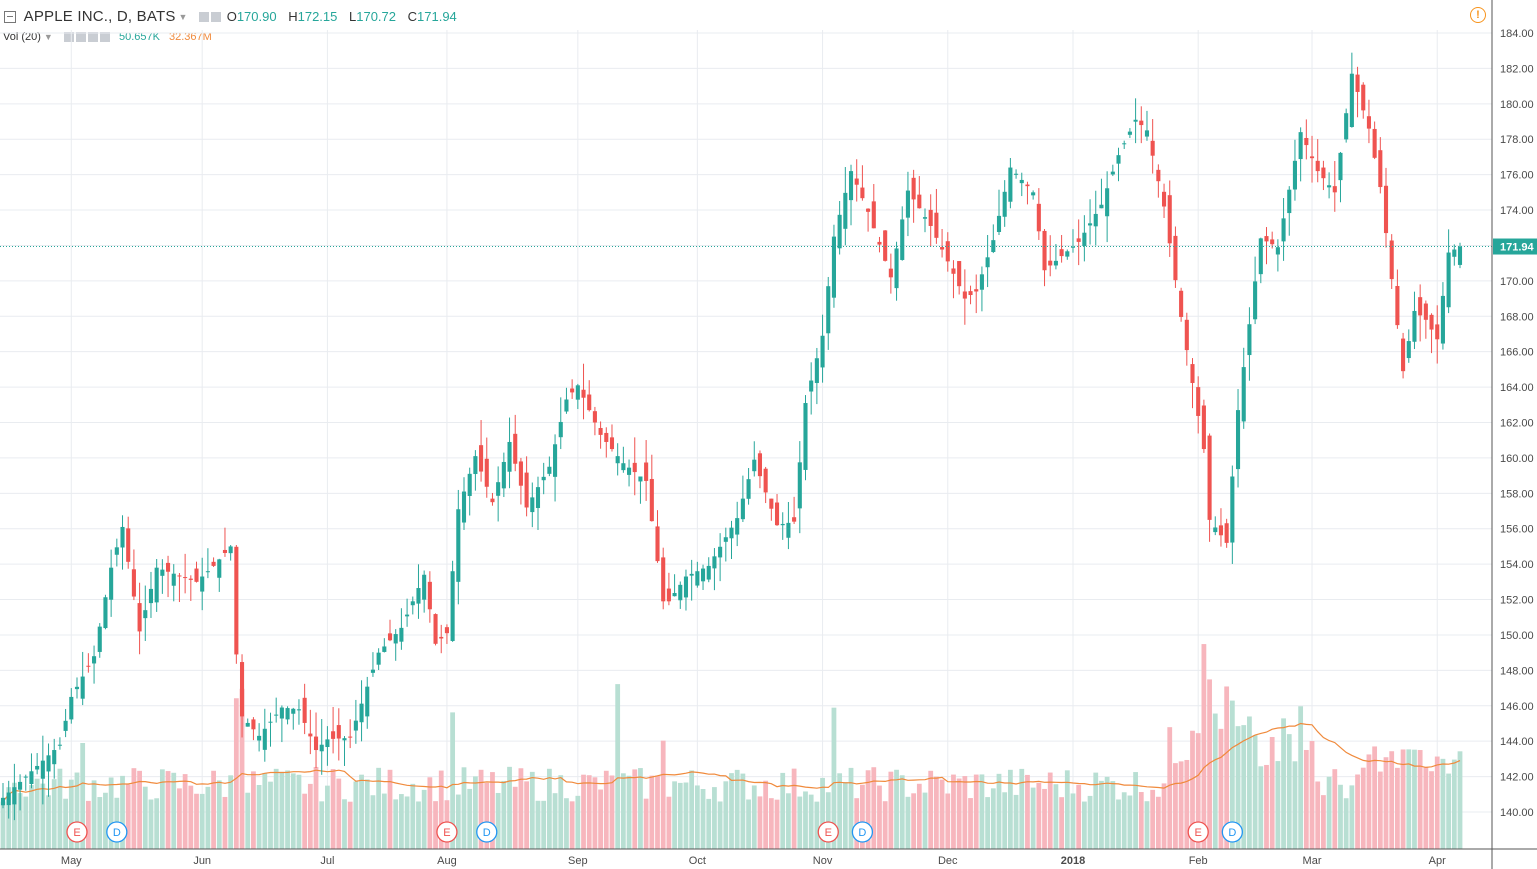 Image resolution: width=1537 pixels, height=869 pixels. What do you see at coordinates (256, 17) in the screenshot?
I see `open-value: 170.90` at bounding box center [256, 17].